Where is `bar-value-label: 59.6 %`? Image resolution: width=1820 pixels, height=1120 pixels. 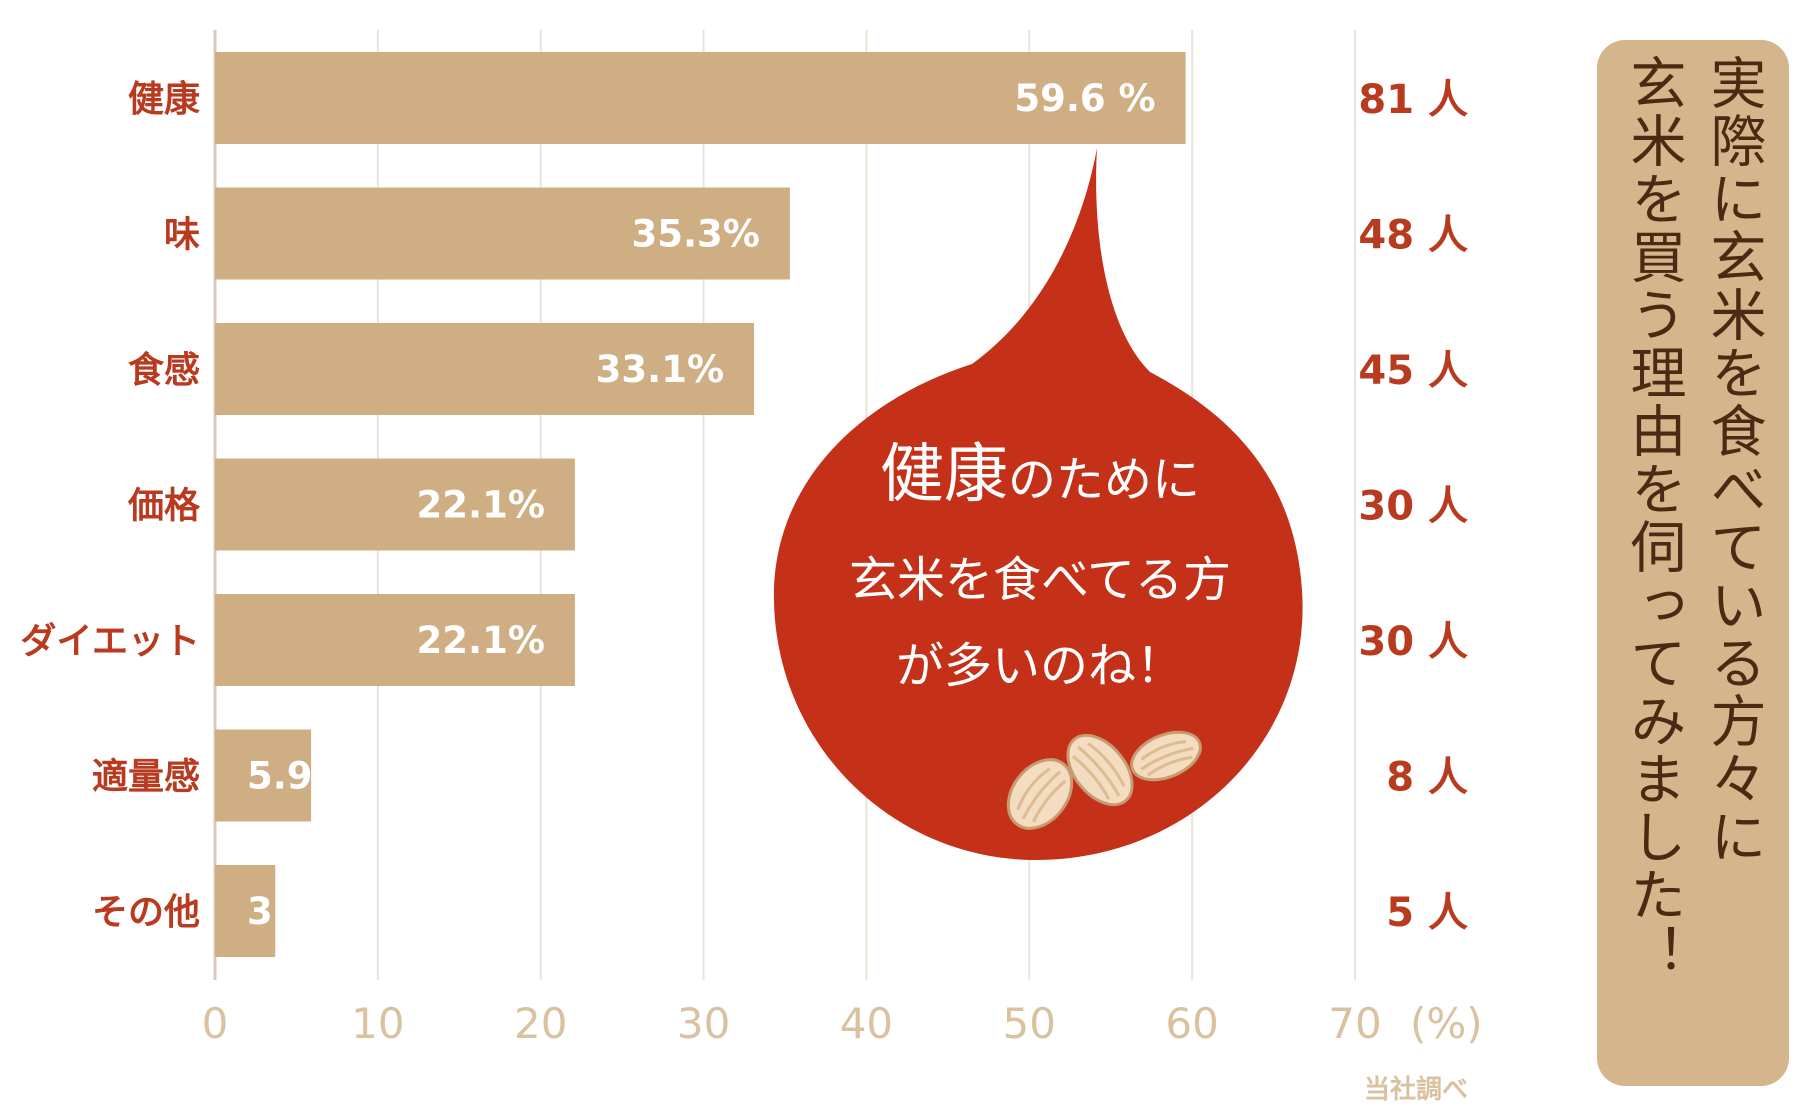
bar-value-label: 59.6 % is located at coordinates (1084, 98).